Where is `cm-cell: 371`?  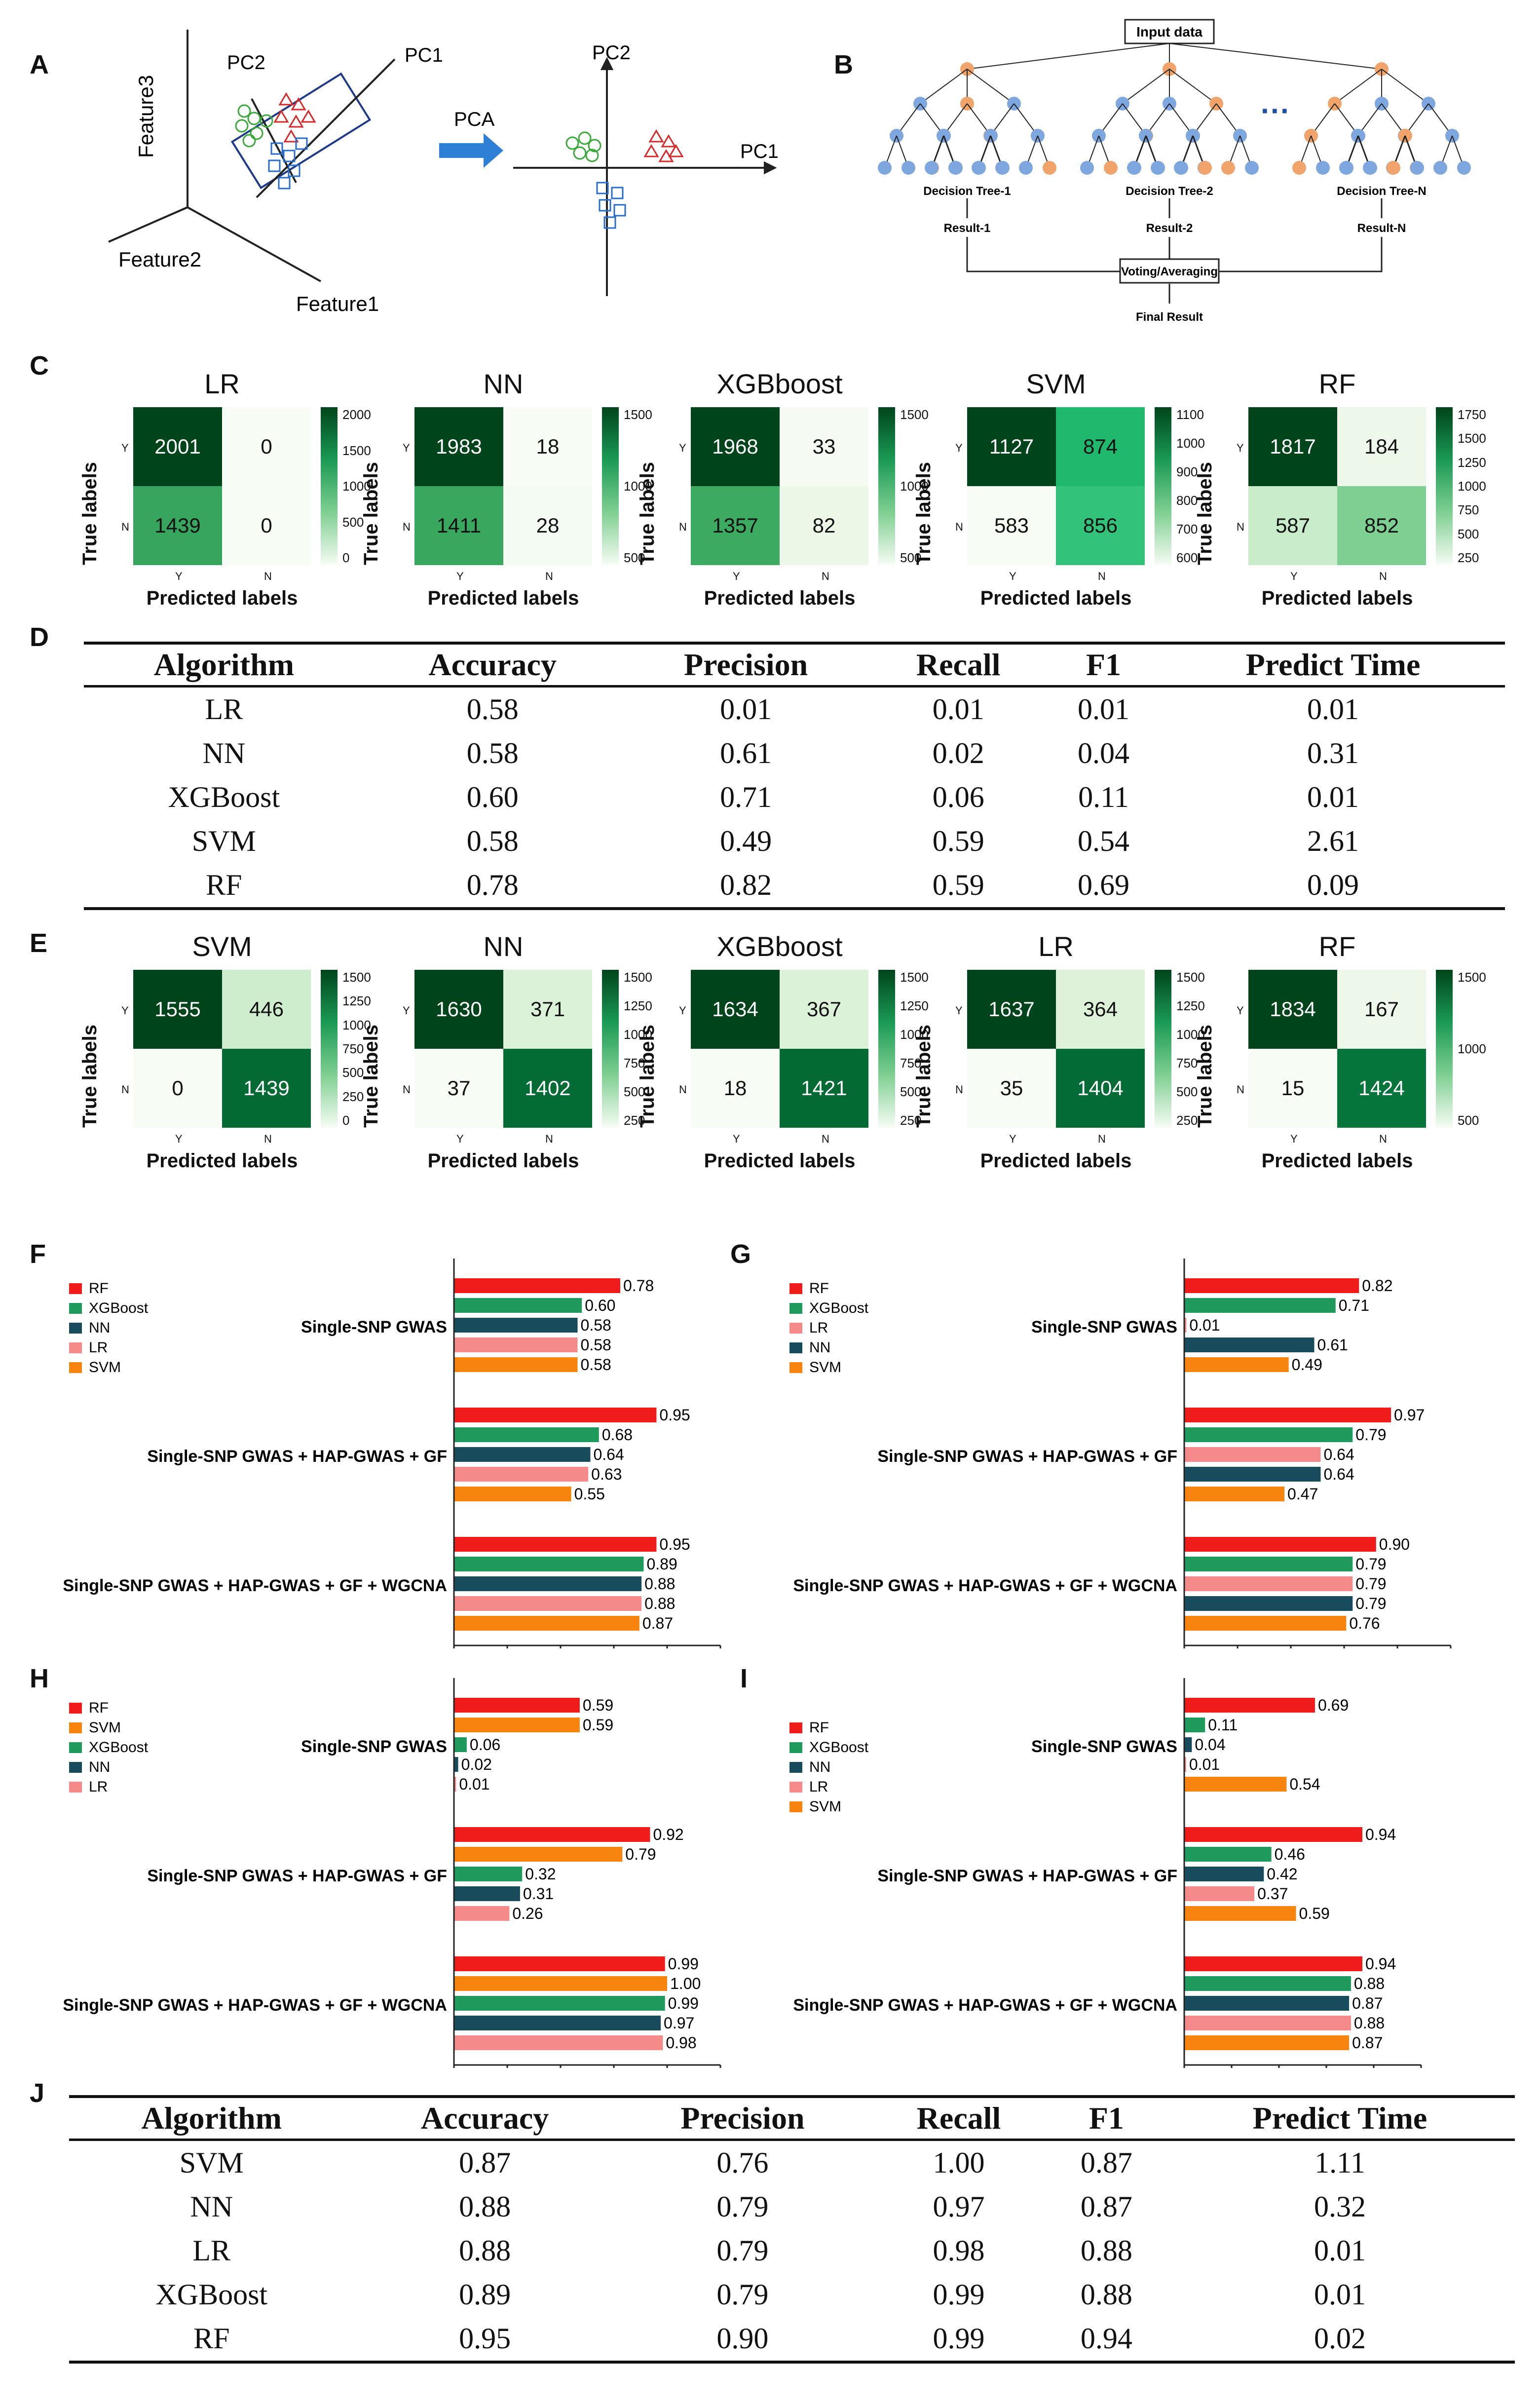
cm-cell: 371 is located at coordinates (548, 1009).